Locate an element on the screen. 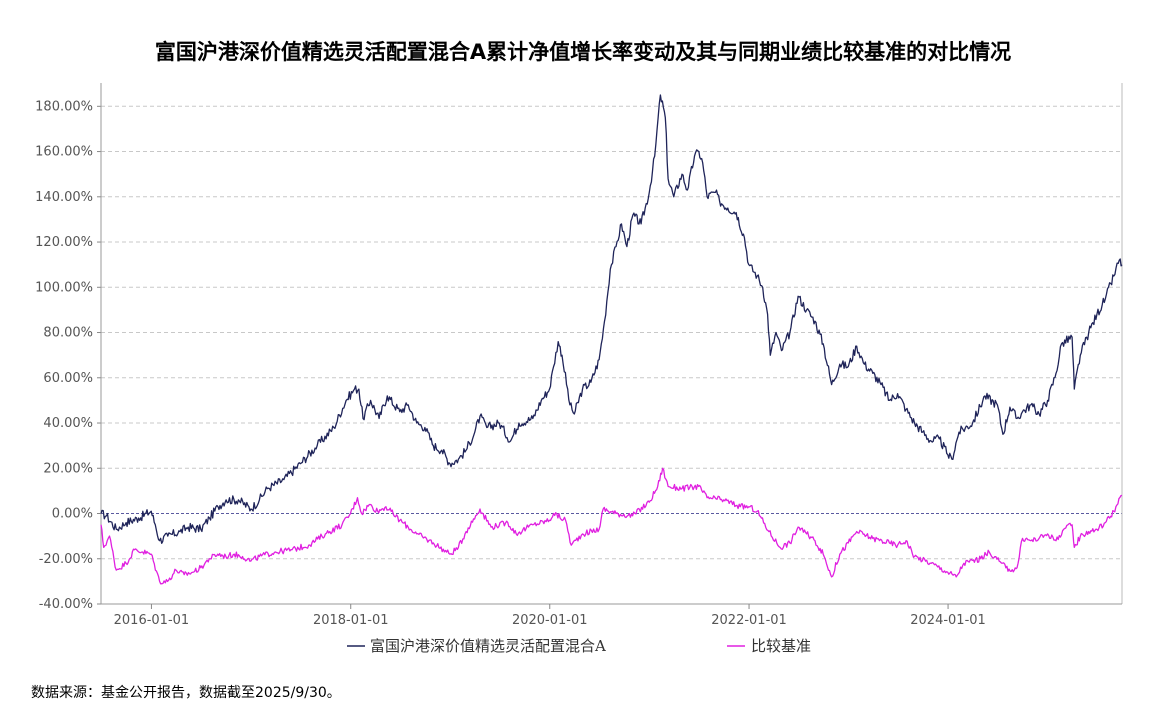  x-tick-label: 2018-01-01 is located at coordinates (351, 620).